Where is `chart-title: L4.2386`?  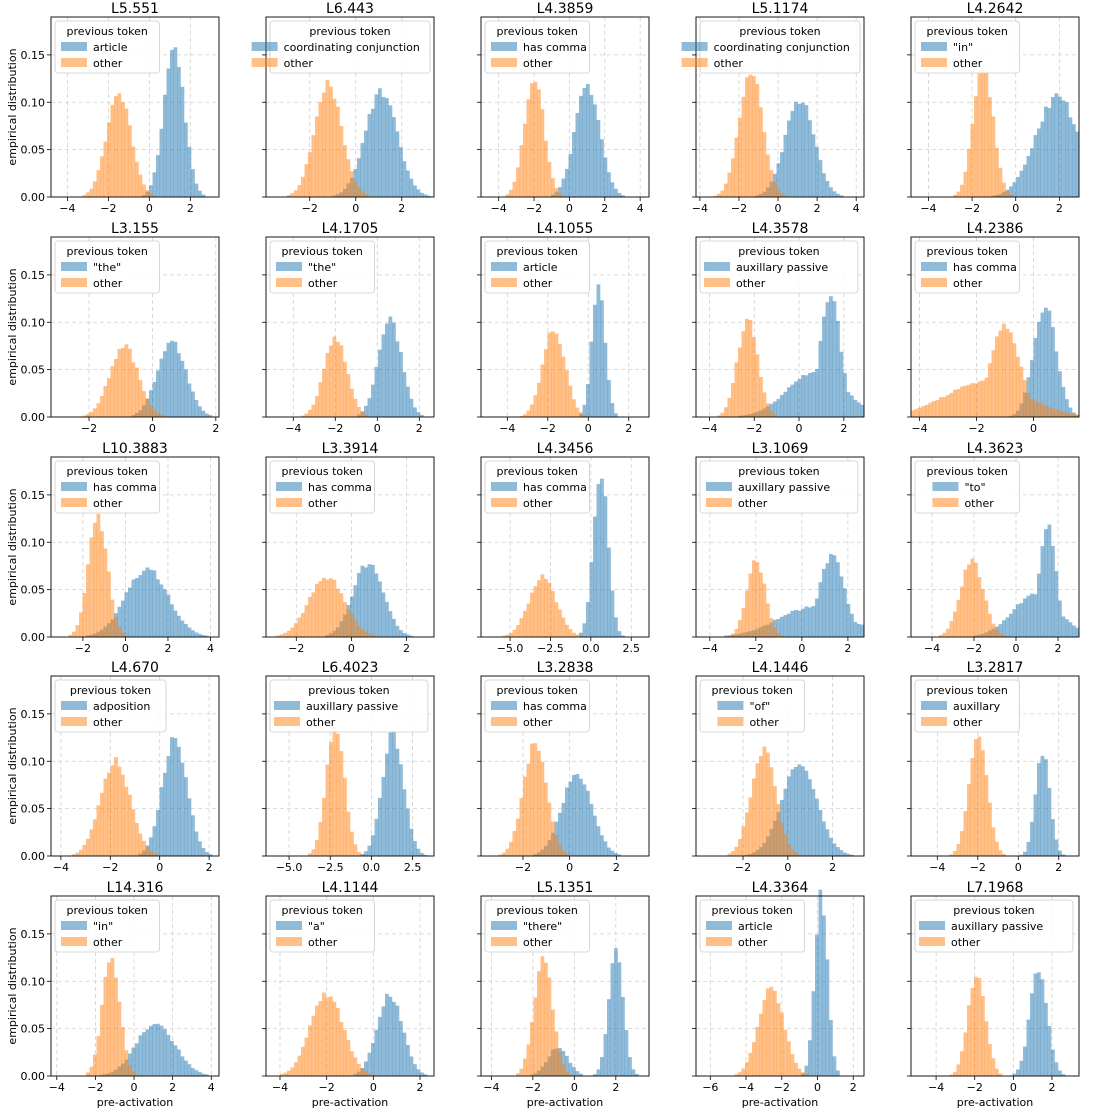 chart-title: L4.2386 is located at coordinates (995, 229).